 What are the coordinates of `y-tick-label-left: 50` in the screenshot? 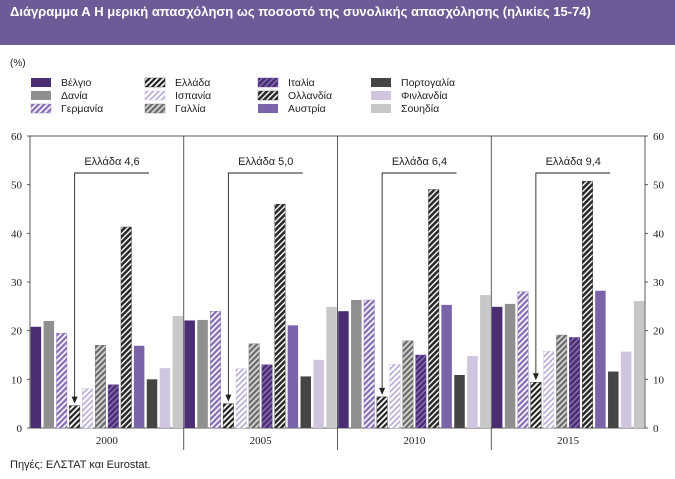 It's located at (17, 186).